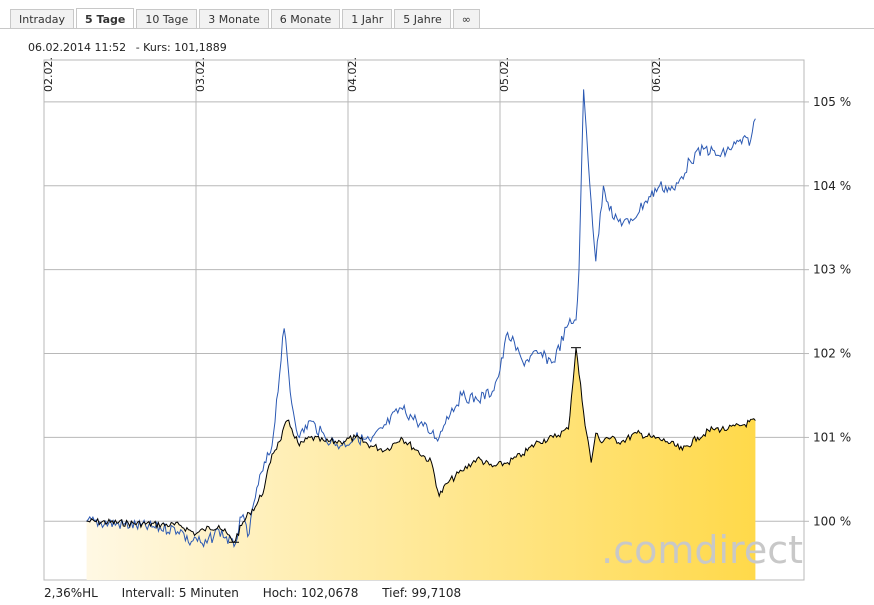 The width and height of the screenshot is (874, 605). What do you see at coordinates (200, 74) in the screenshot?
I see `date-label: 03.02.` at bounding box center [200, 74].